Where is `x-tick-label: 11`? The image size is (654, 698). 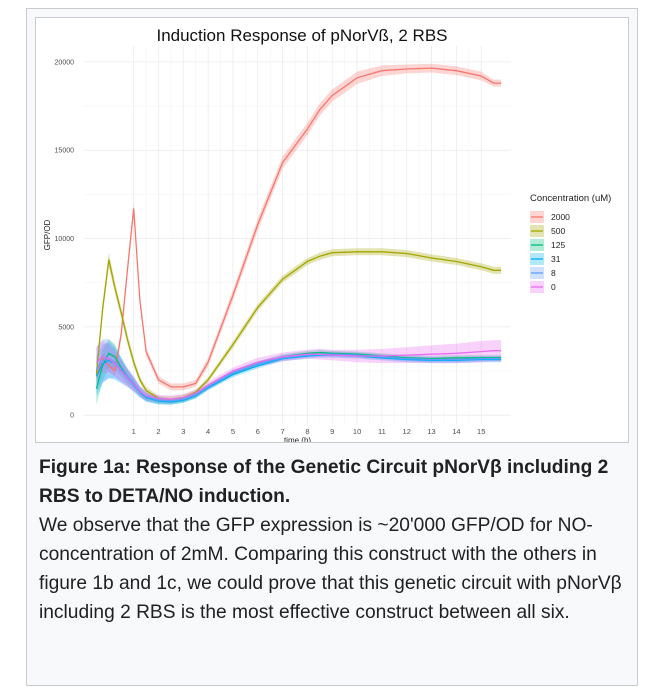
x-tick-label: 11 is located at coordinates (382, 431).